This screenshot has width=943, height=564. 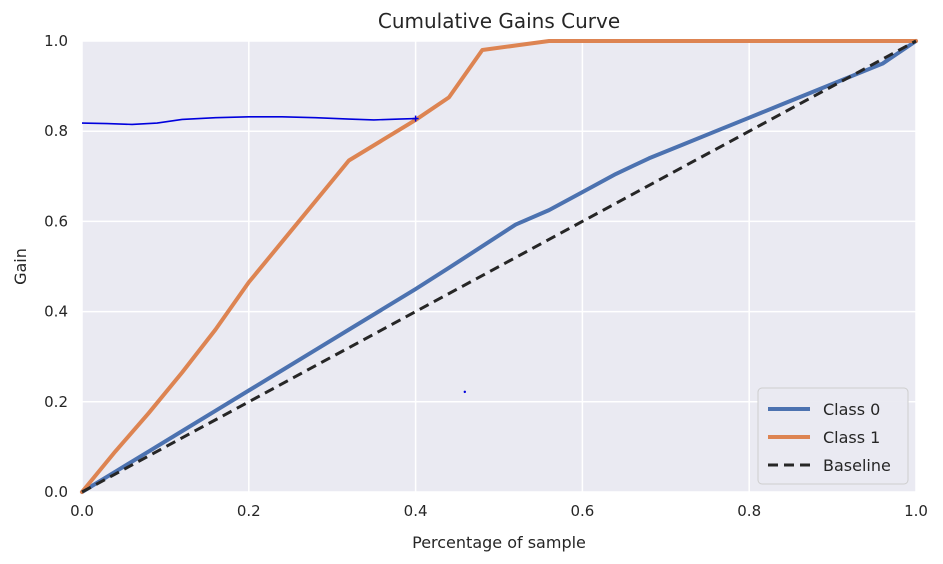 What do you see at coordinates (582, 511) in the screenshot?
I see `x-tick-label: 0.6` at bounding box center [582, 511].